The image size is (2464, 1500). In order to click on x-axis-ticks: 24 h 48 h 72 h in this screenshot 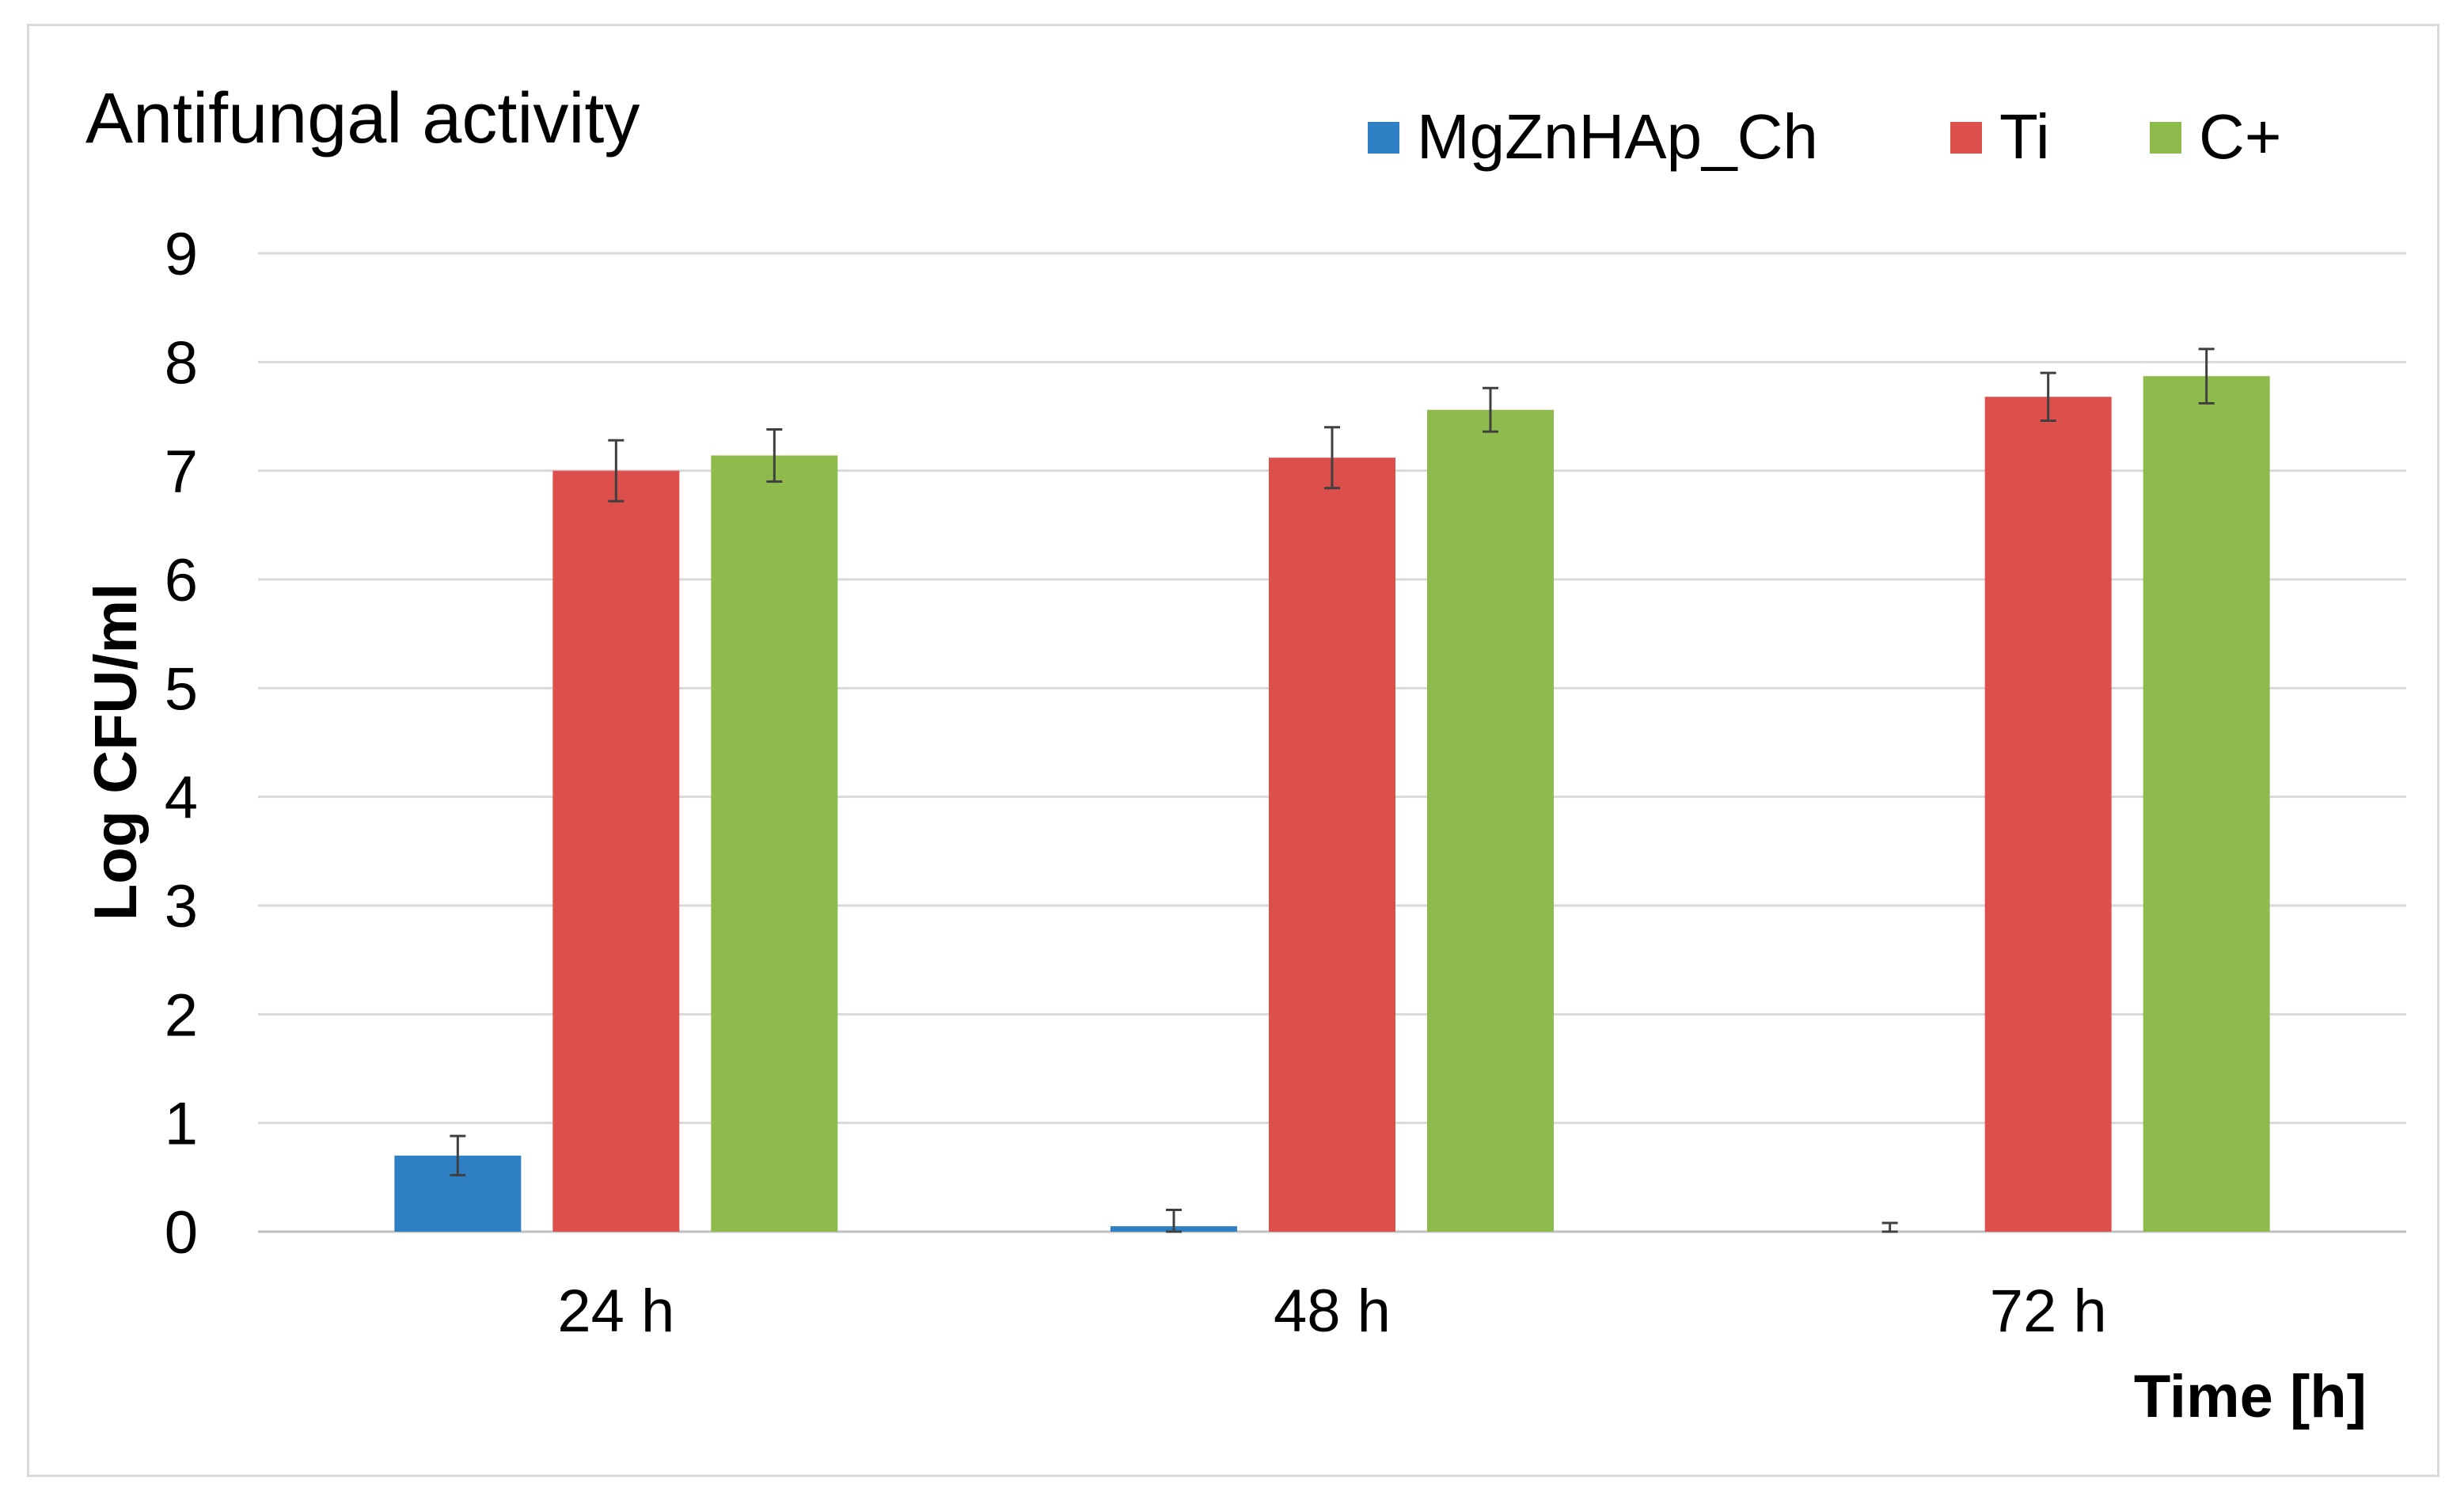, I will do `click(1331, 1311)`.